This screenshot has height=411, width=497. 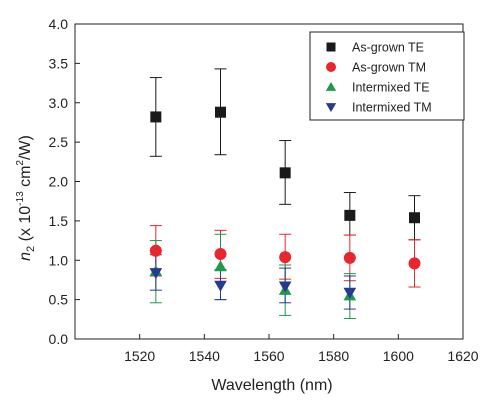 I want to click on point-s3-p2, so click(x=285, y=287).